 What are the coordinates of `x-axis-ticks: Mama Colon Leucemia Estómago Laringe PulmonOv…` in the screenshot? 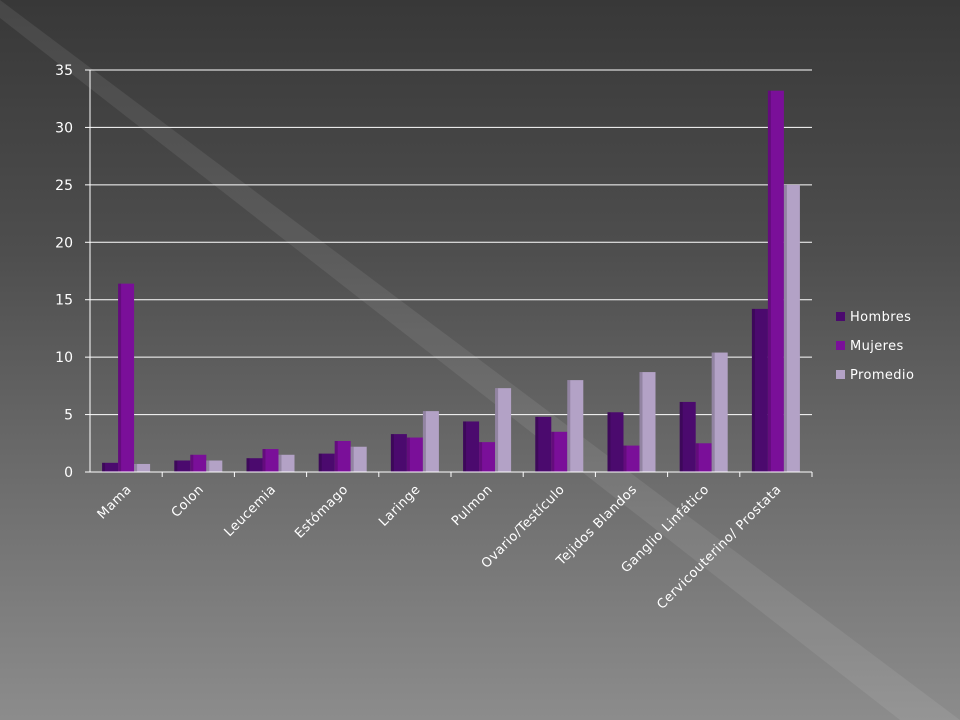 It's located at (440, 547).